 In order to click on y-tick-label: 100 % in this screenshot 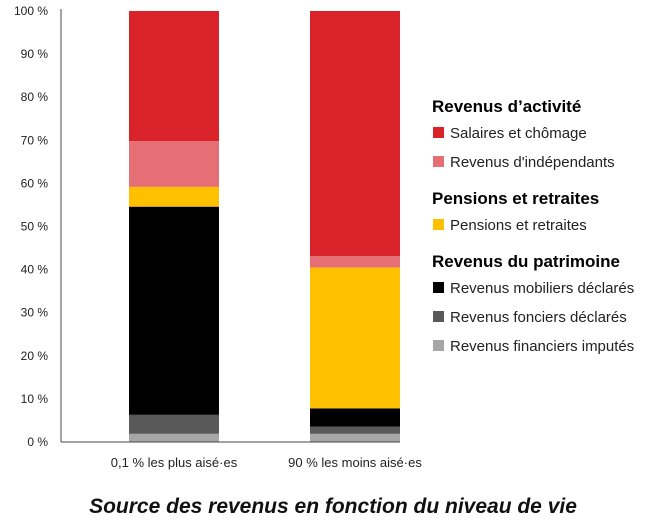, I will do `click(31, 11)`.